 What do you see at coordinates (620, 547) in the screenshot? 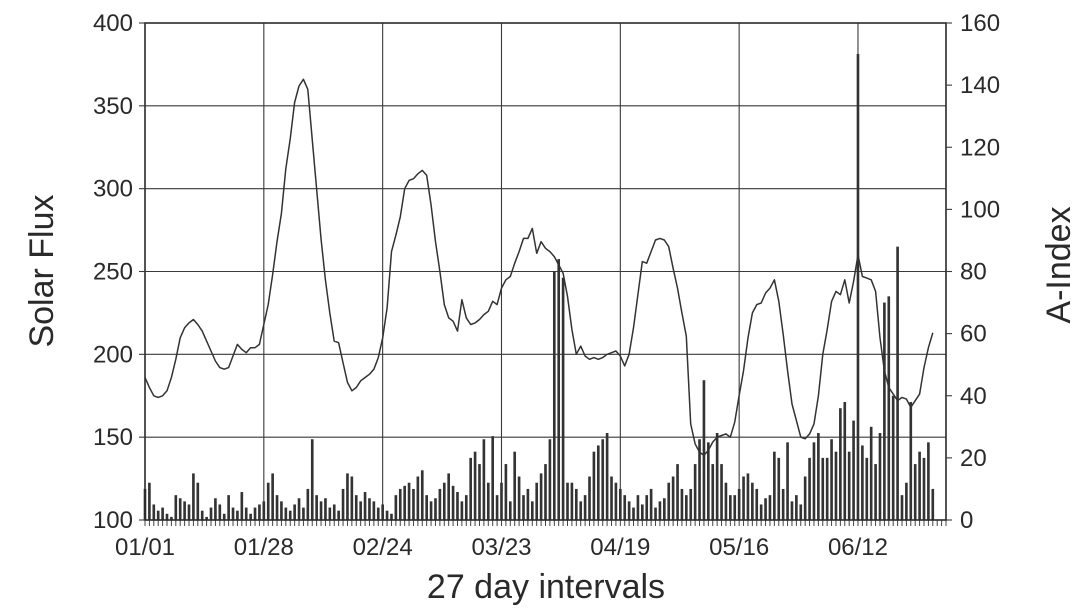
I see `x-tick-label: 04/19` at bounding box center [620, 547].